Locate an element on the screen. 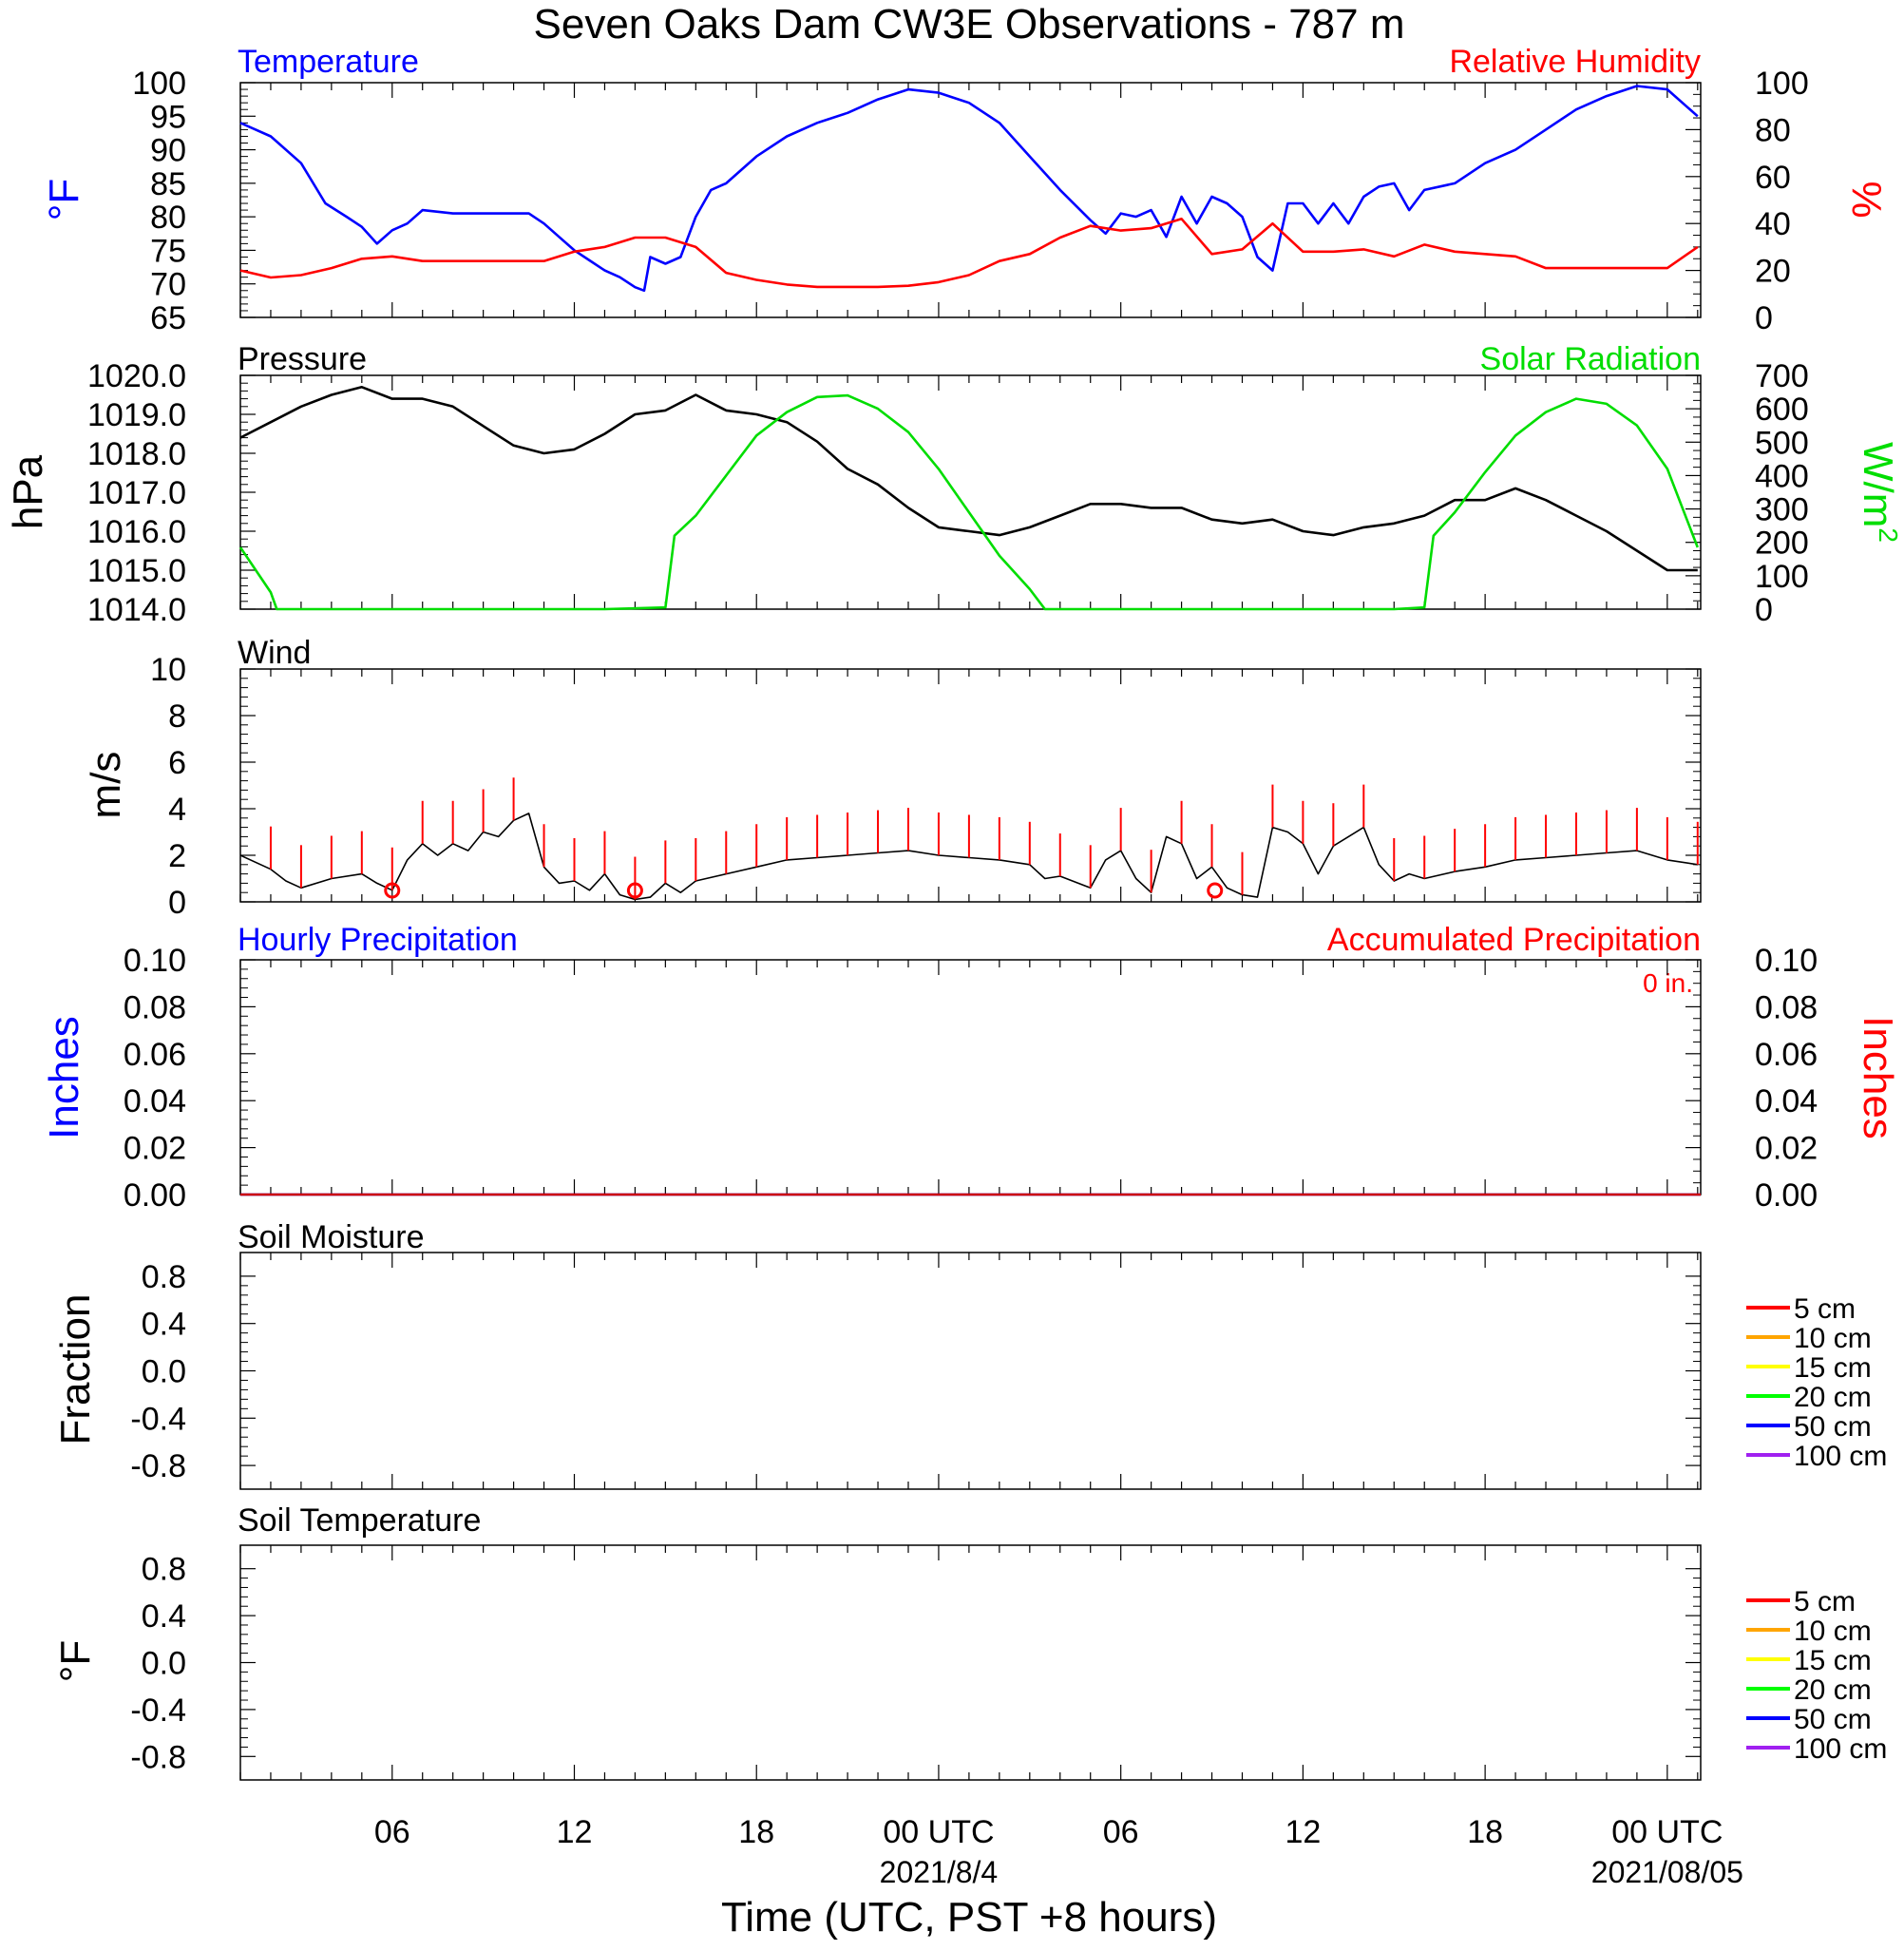  y-tick-label: -0.8 is located at coordinates (158, 1757).